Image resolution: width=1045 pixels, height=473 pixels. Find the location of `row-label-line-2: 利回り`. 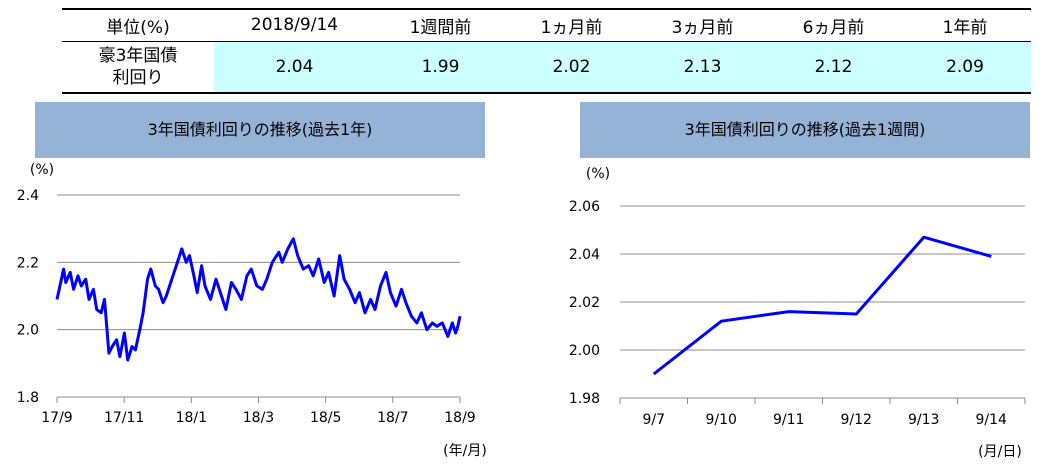

row-label-line-2: 利回り is located at coordinates (138, 77).